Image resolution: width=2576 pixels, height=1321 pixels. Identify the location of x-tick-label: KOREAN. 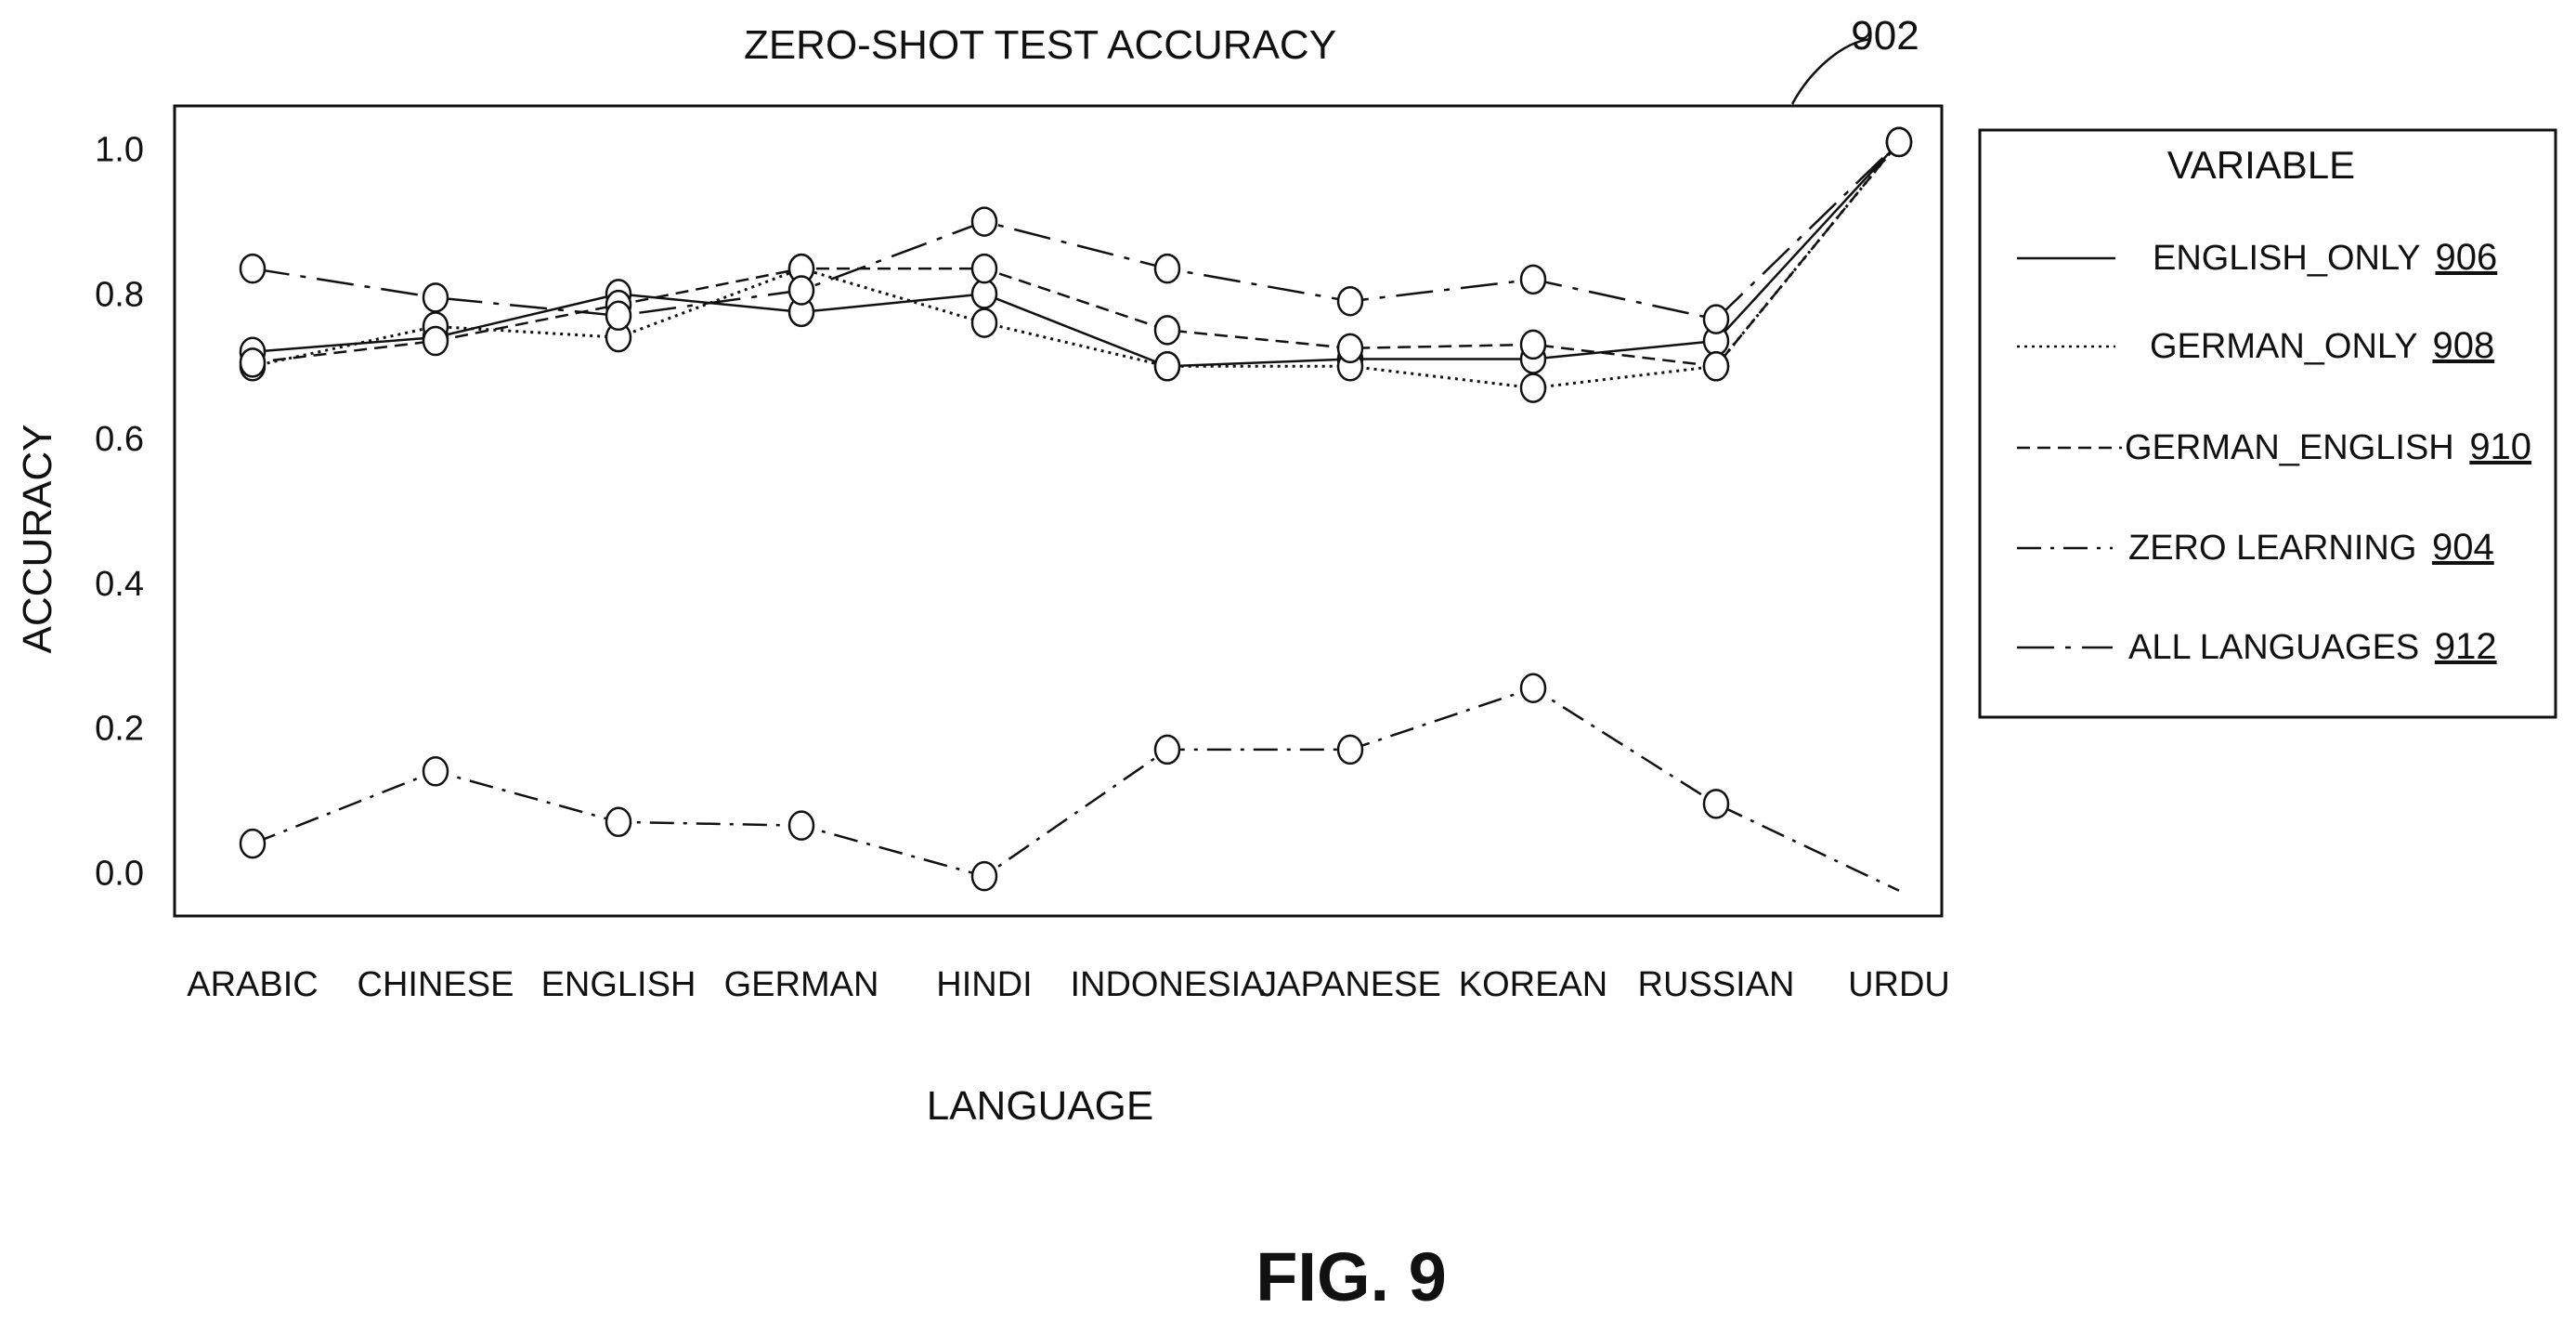
(1533, 984).